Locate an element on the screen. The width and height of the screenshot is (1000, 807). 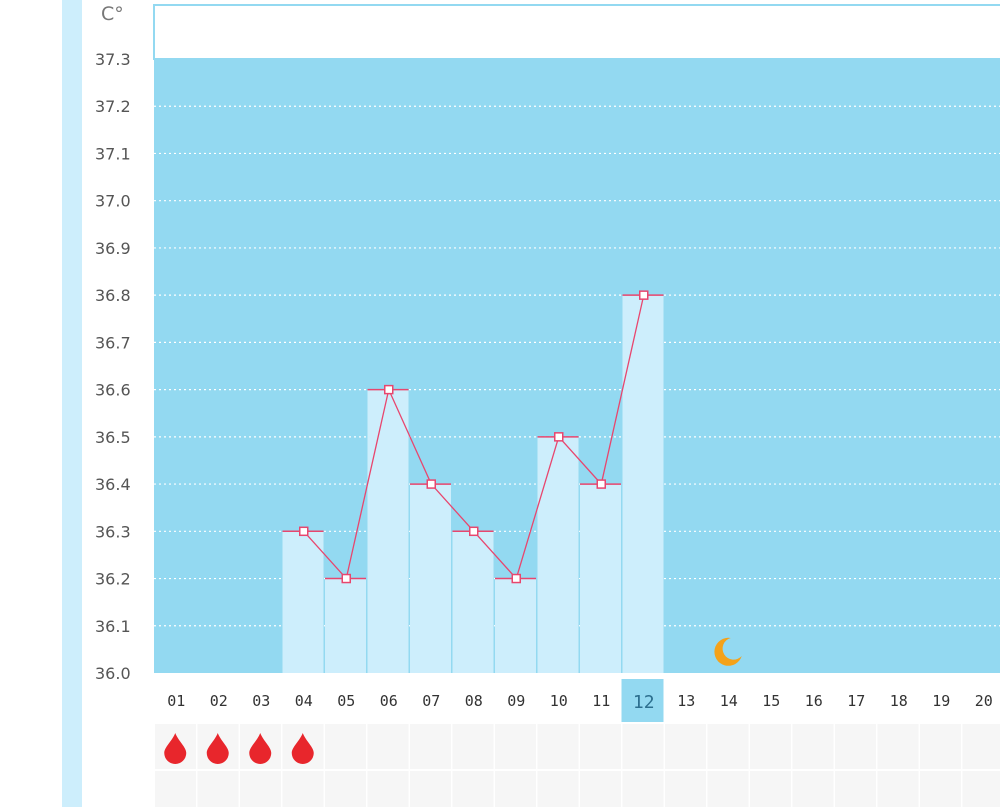
y-tick-label: 36.8 is located at coordinates (113, 295).